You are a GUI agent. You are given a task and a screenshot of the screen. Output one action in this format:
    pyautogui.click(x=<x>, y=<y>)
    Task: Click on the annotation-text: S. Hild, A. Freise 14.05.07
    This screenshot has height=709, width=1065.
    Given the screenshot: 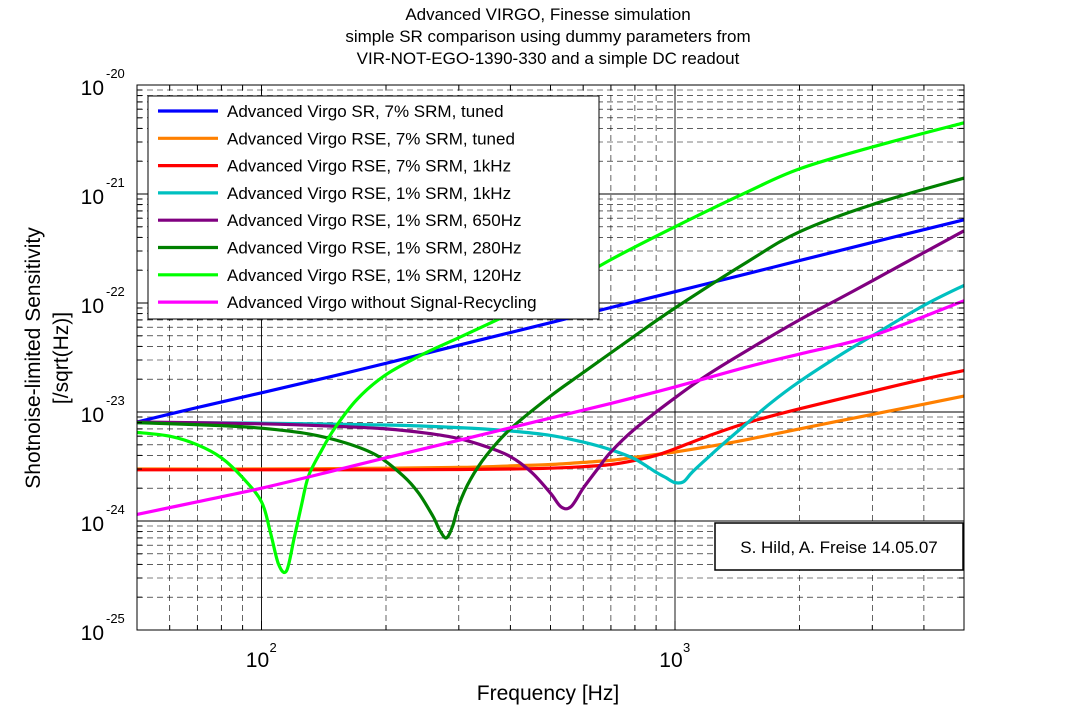 What is the action you would take?
    pyautogui.click(x=839, y=547)
    